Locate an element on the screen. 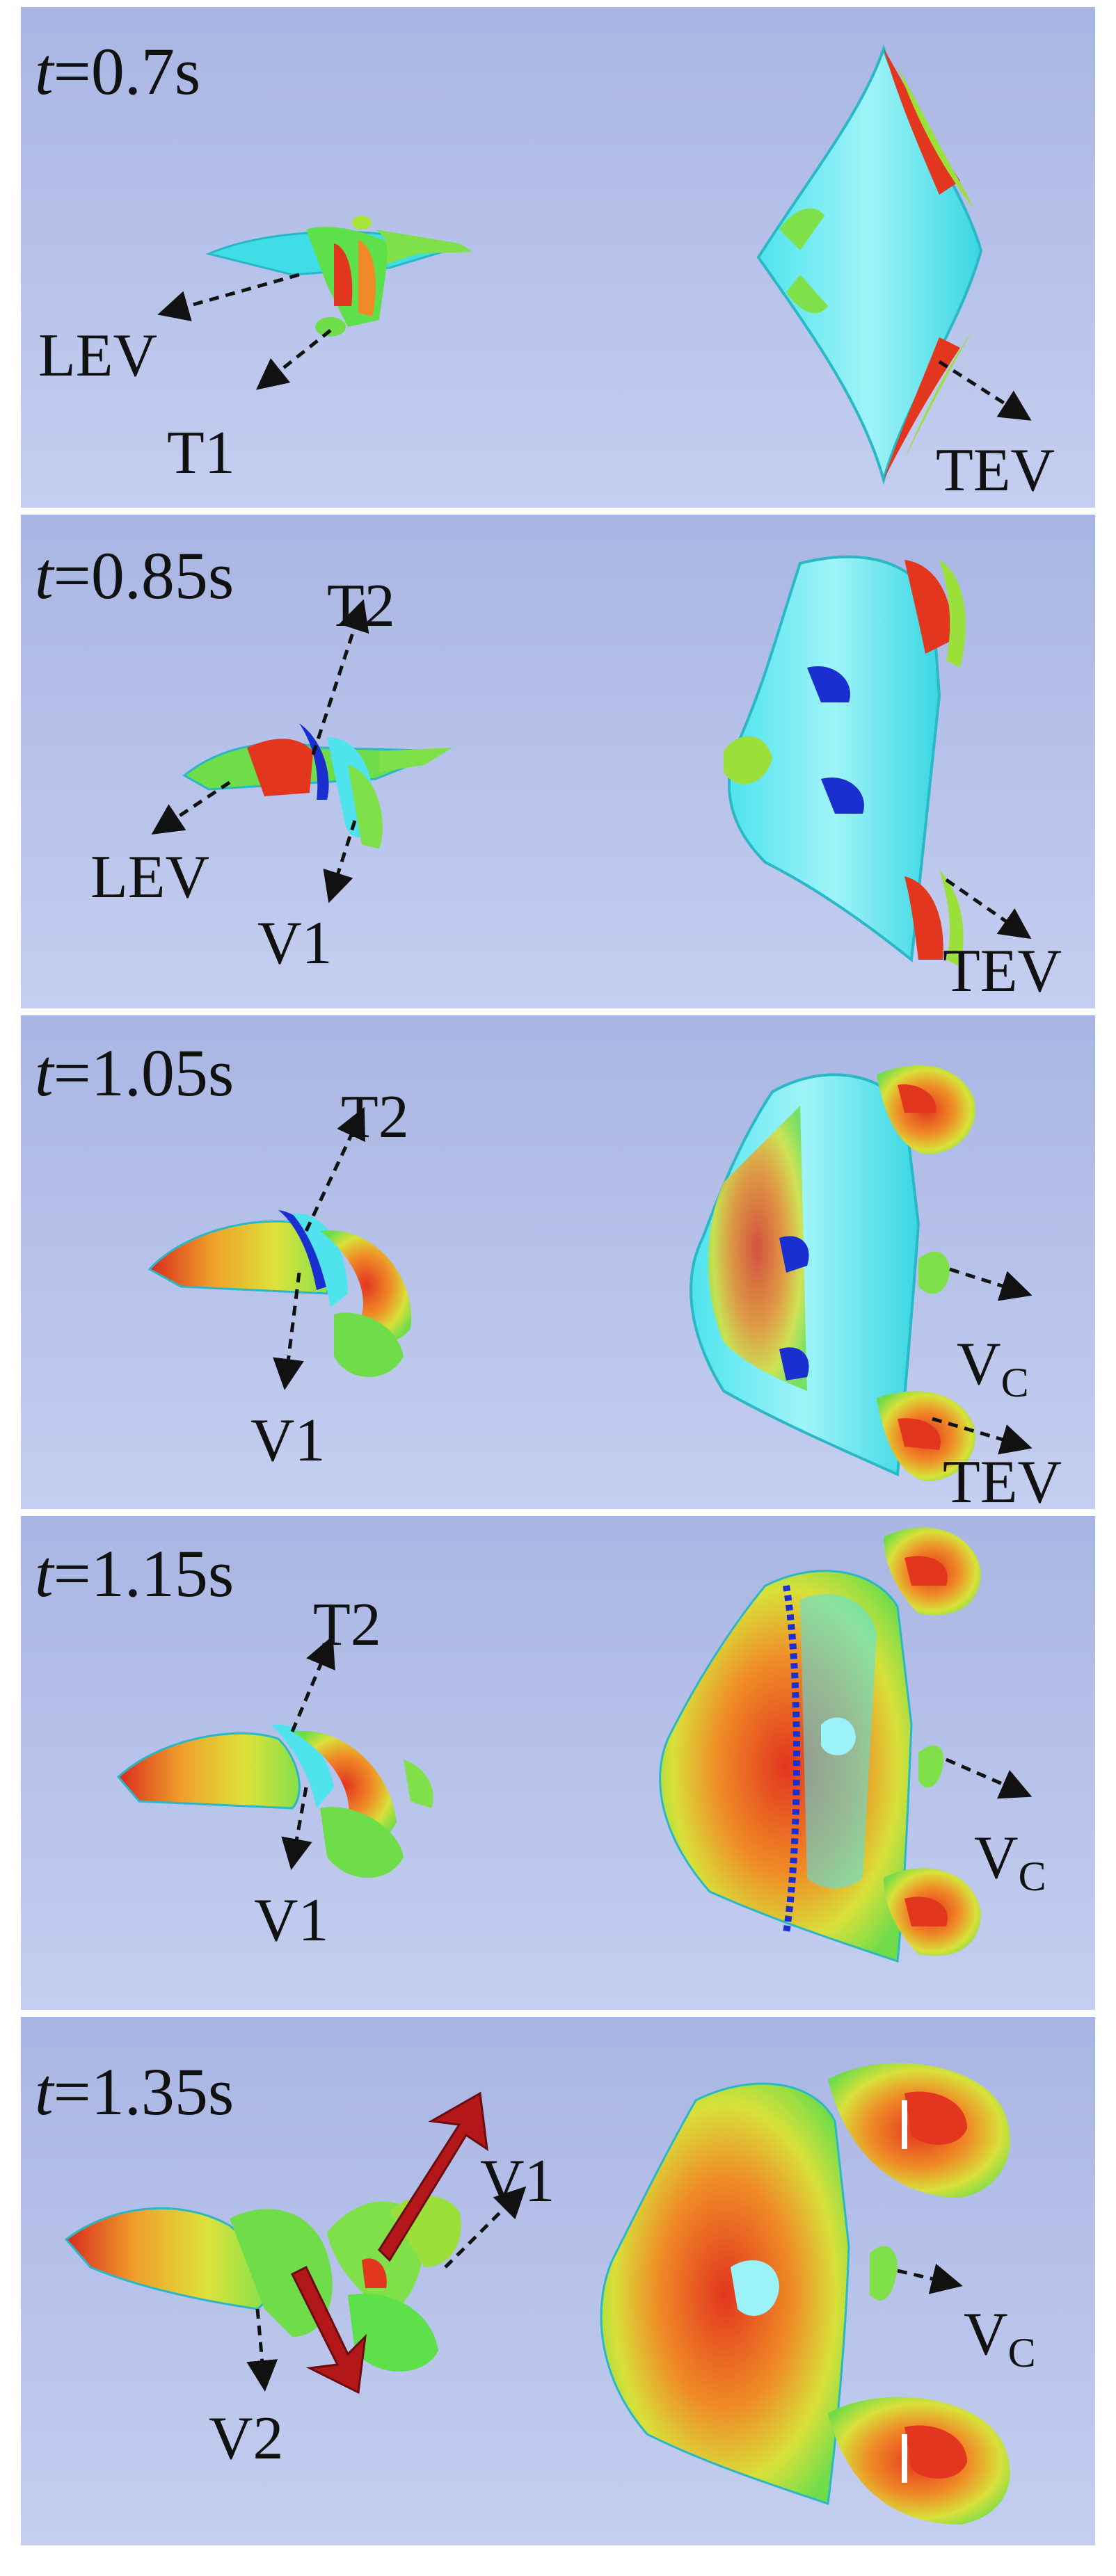 The image size is (1116, 2576). time-label: t=1.15s is located at coordinates (134, 1574).